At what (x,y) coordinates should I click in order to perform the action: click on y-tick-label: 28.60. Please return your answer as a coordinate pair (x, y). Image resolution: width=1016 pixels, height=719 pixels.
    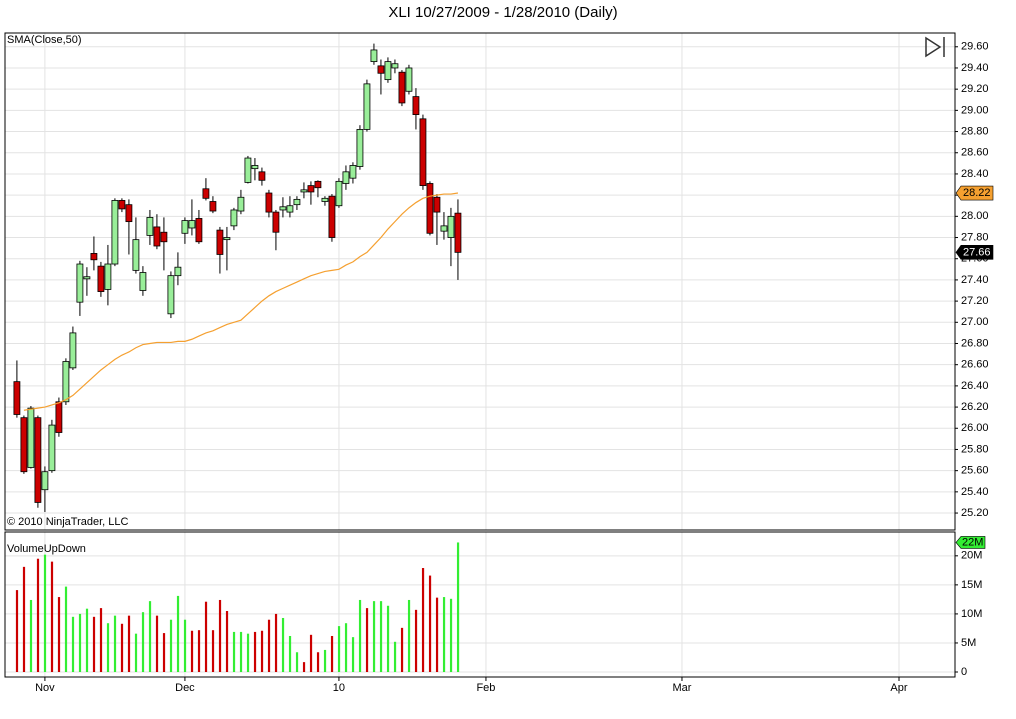
    Looking at the image, I should click on (975, 153).